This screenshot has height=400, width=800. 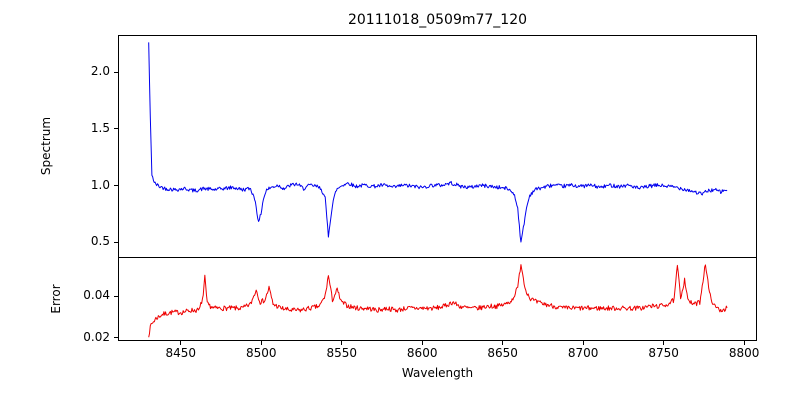 I want to click on x-tick-label: 8800, so click(x=744, y=353).